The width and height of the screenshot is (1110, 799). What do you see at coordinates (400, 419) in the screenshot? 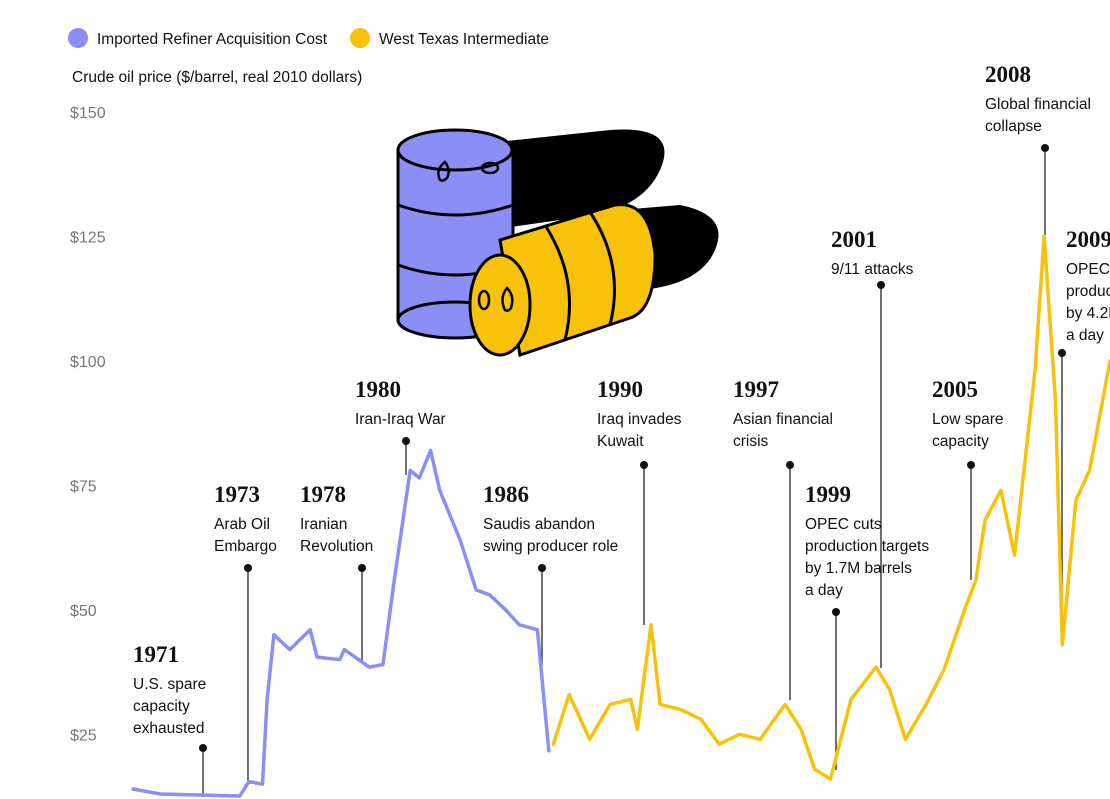
I see `annotation-text: Iran-Iraq War` at bounding box center [400, 419].